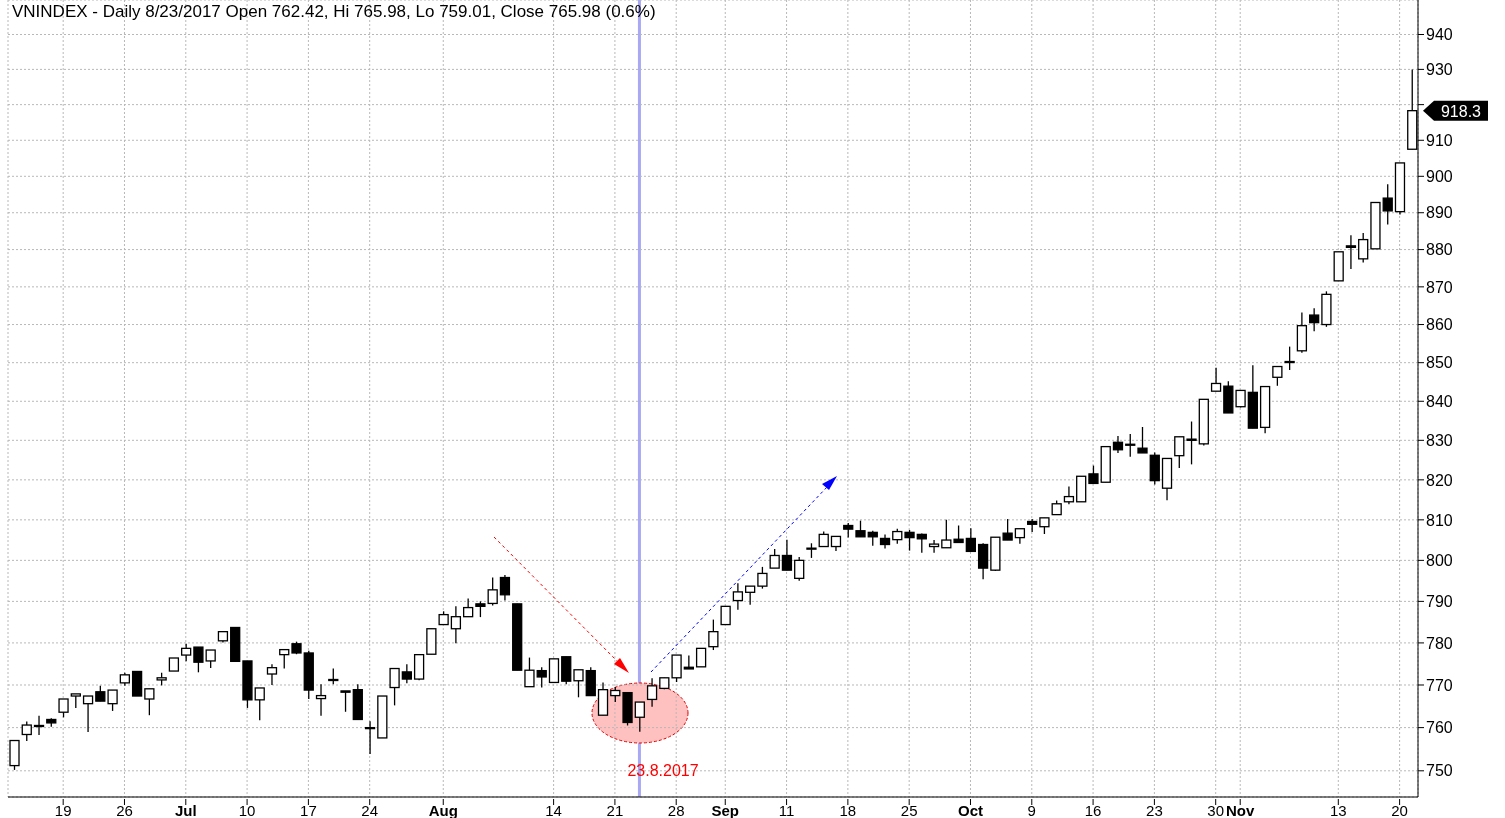 Image resolution: width=1505 pixels, height=818 pixels. I want to click on y-tick-label: 850, so click(1439, 363).